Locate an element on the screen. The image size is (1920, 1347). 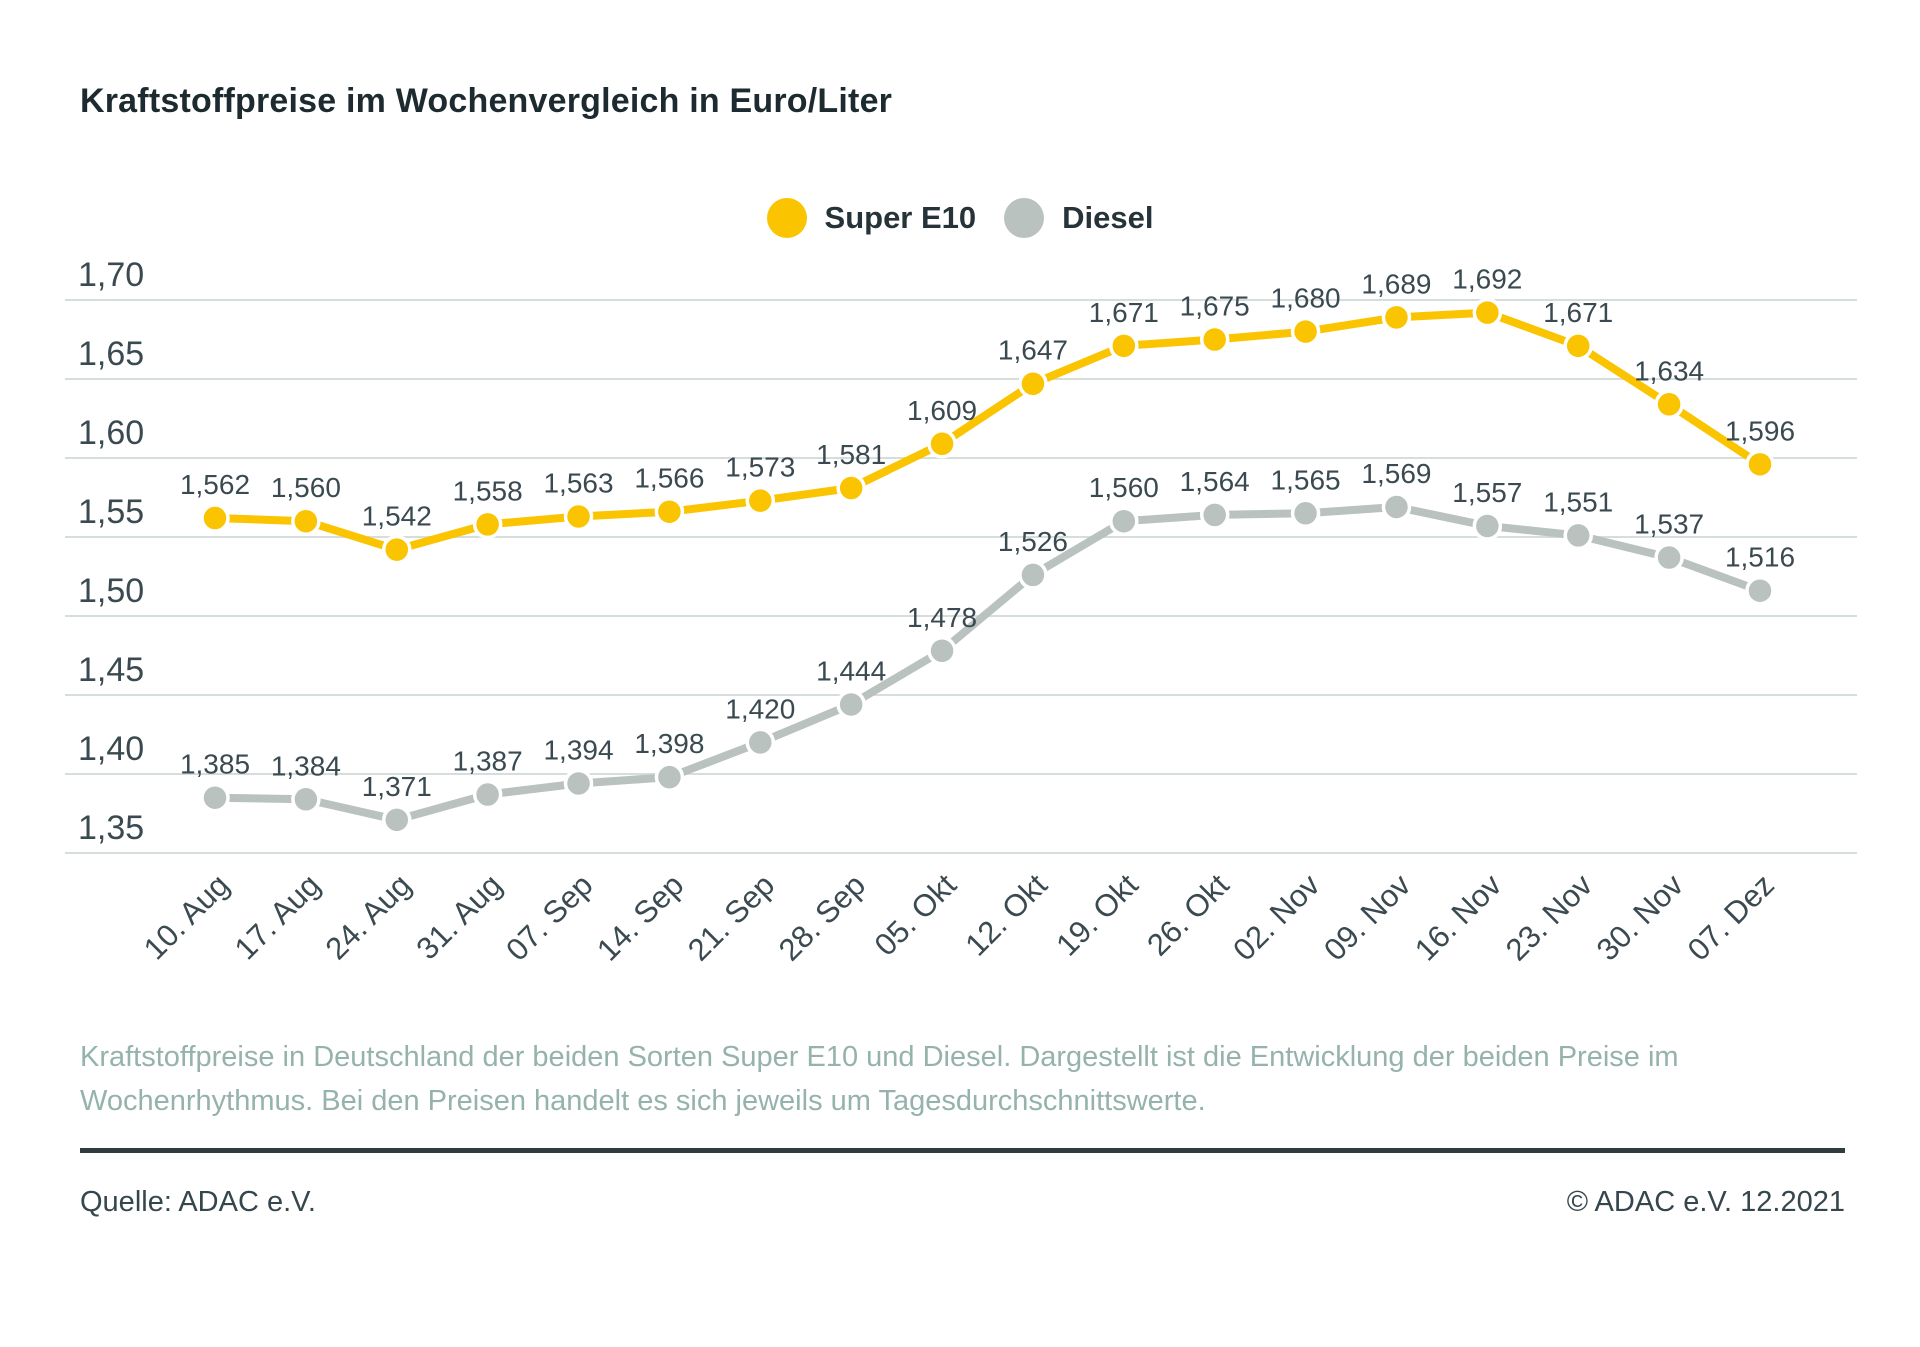
y-axis-label: 1,45 is located at coordinates (111, 670).